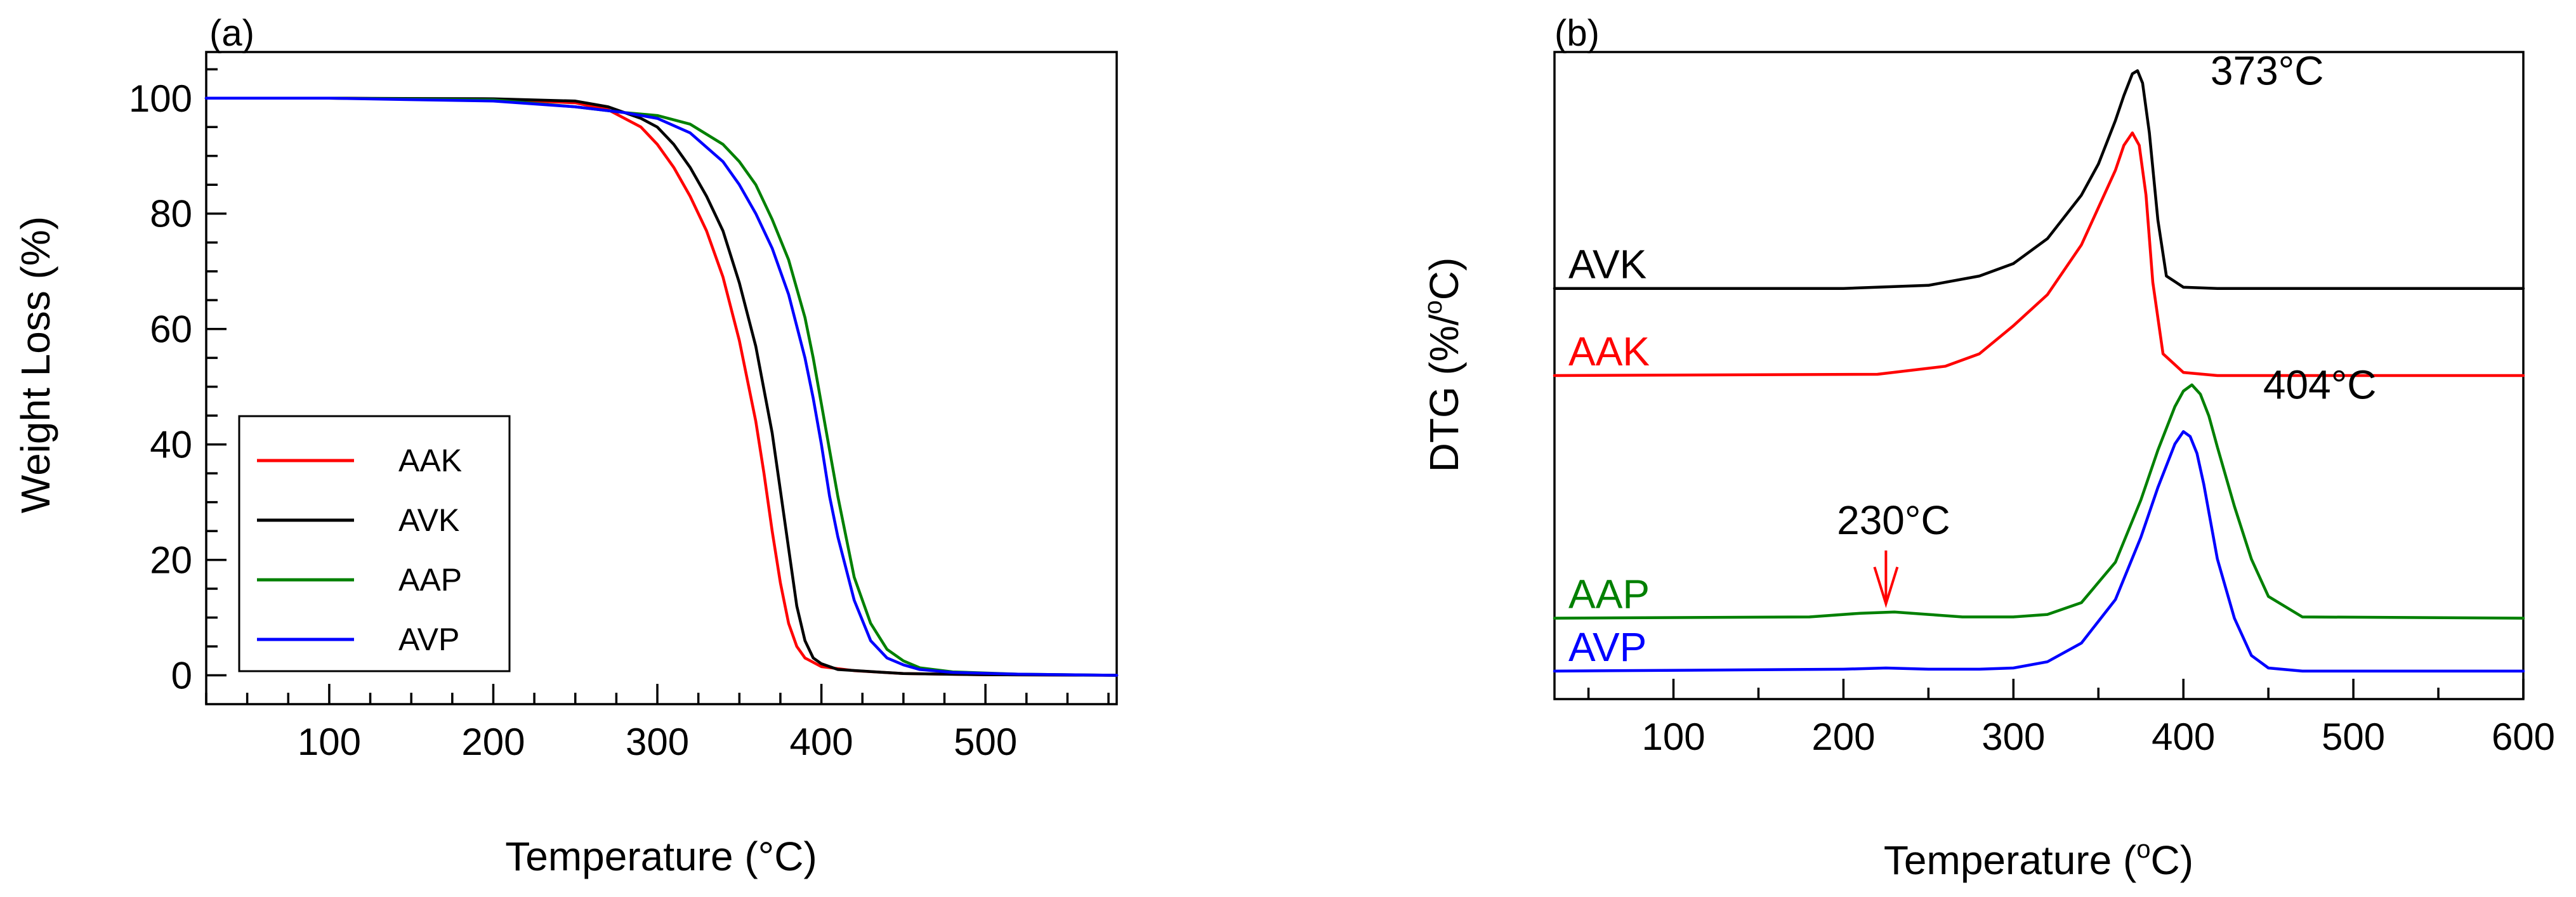 The height and width of the screenshot is (897, 2576). Describe the element at coordinates (1609, 456) in the screenshot. I see `panel-b-series-labels: AVK AAK AAP AVP` at that location.